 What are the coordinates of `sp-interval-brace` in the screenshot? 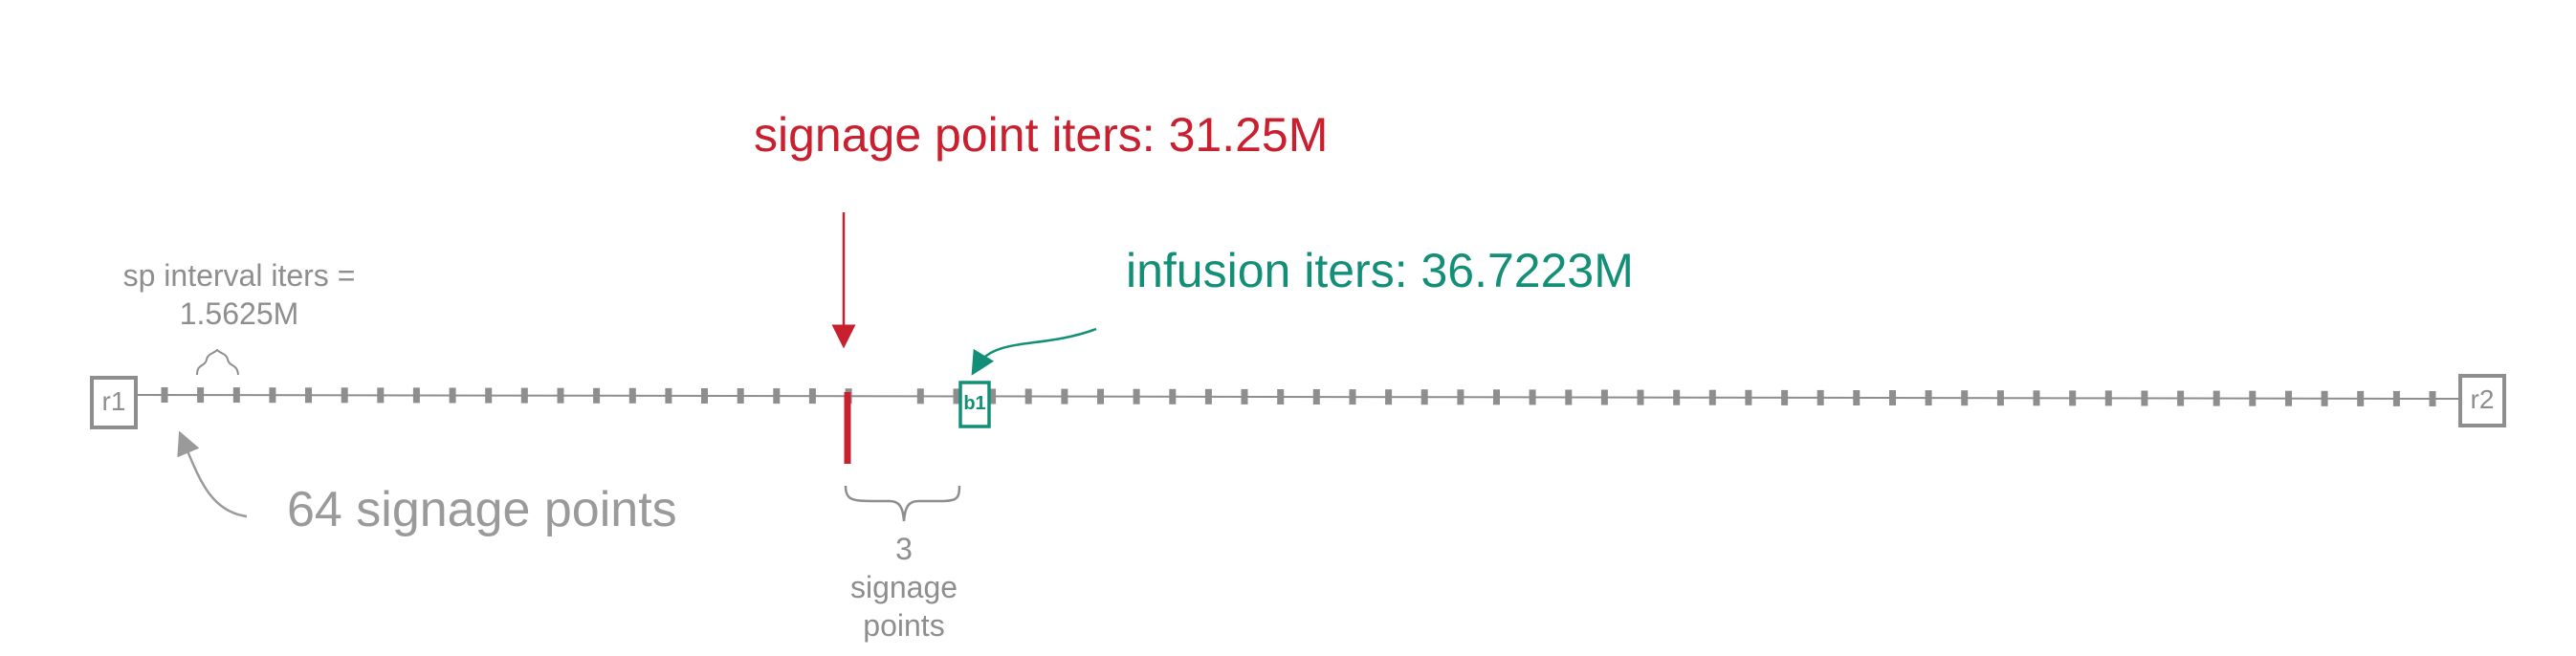 It's located at (217, 362).